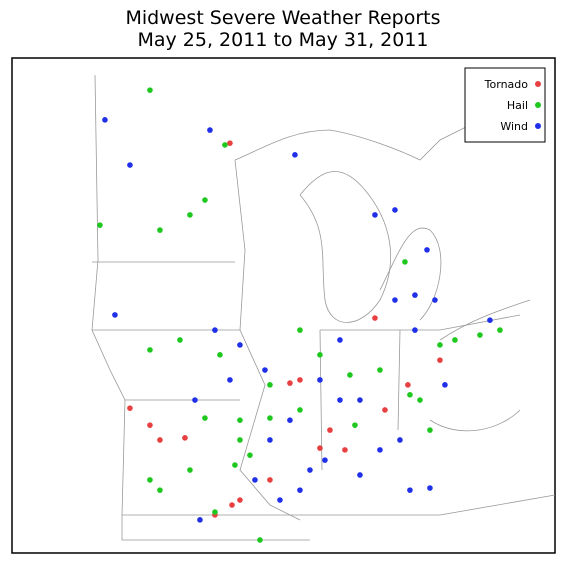 Image resolution: width=567 pixels, height=565 pixels. Describe the element at coordinates (505, 105) in the screenshot. I see `legend-box` at that location.